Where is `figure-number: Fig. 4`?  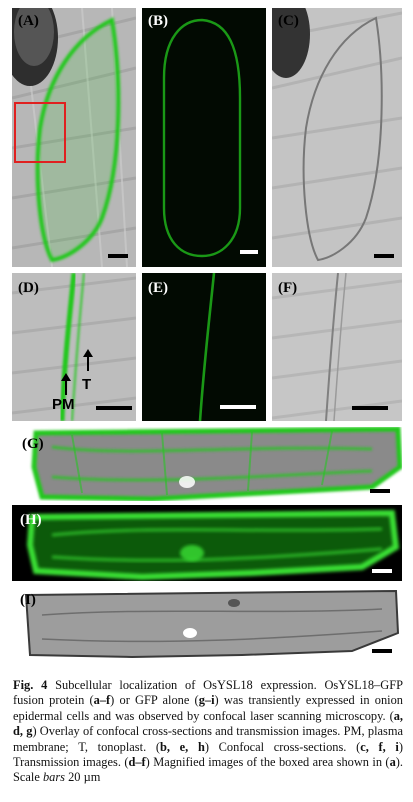 figure-number: Fig. 4 is located at coordinates (30, 685).